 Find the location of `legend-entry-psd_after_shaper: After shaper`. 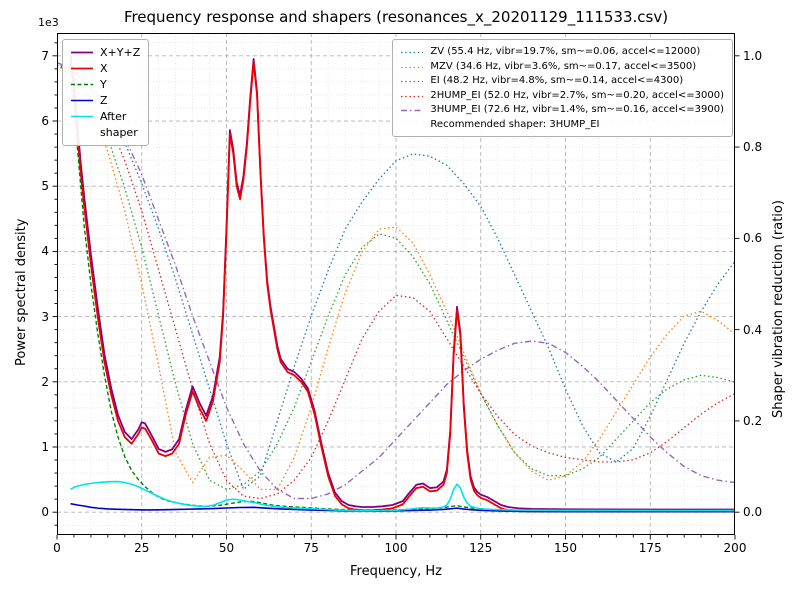

legend-entry-psd_after_shaper: After shaper is located at coordinates (105, 125).